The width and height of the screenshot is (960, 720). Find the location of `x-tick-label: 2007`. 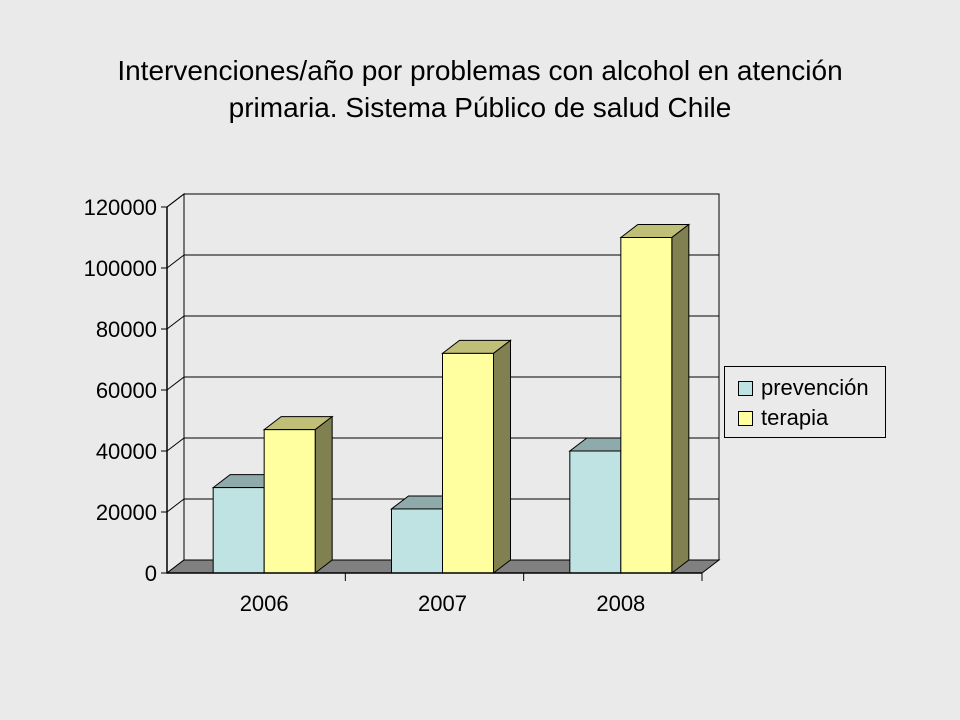

x-tick-label: 2007 is located at coordinates (442, 603).